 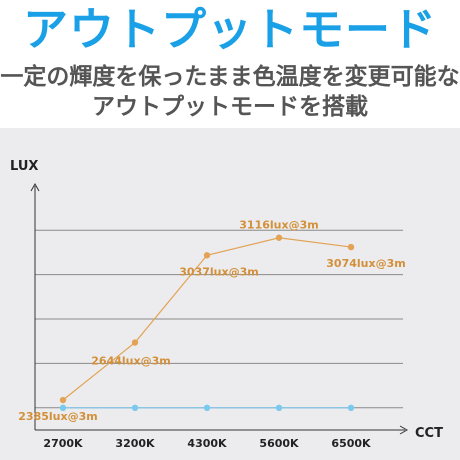 I want to click on x-tick-label: 4300K, so click(x=207, y=443).